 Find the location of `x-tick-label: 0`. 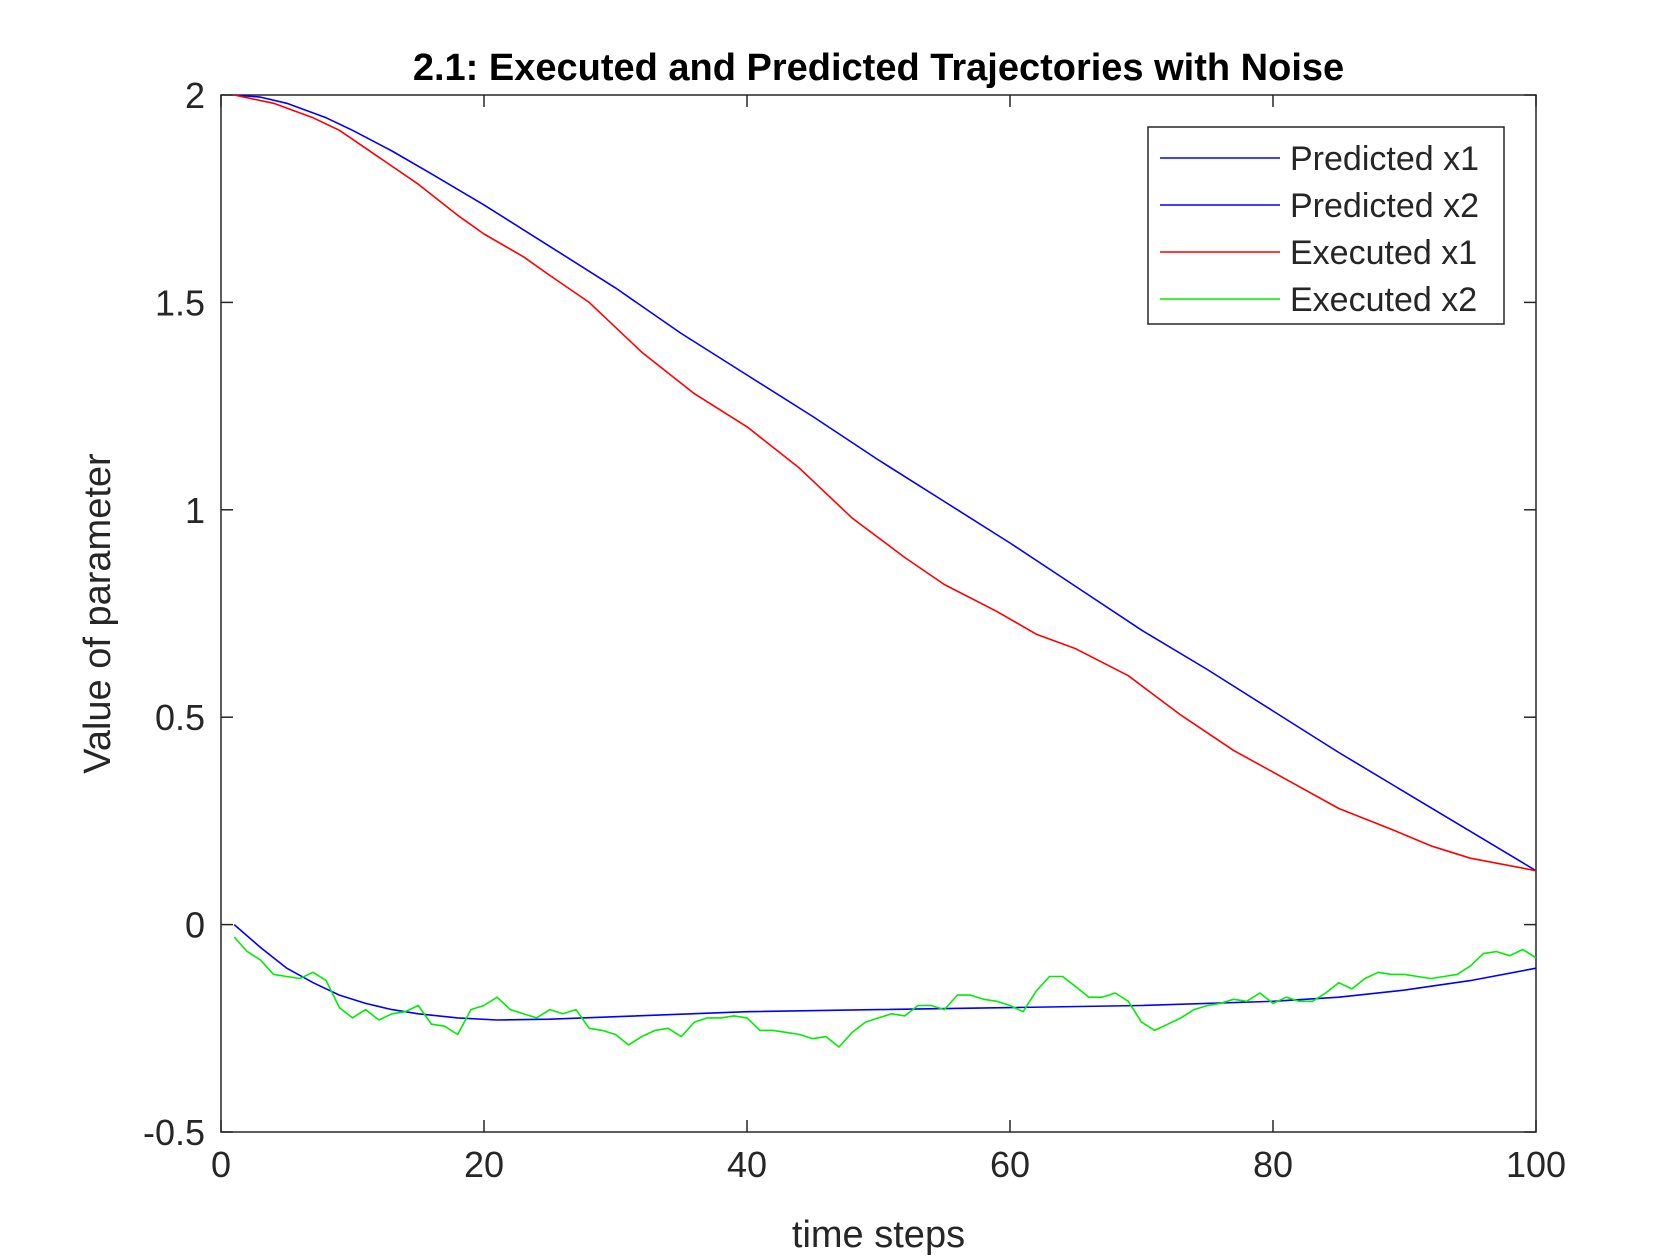

x-tick-label: 0 is located at coordinates (221, 1164).